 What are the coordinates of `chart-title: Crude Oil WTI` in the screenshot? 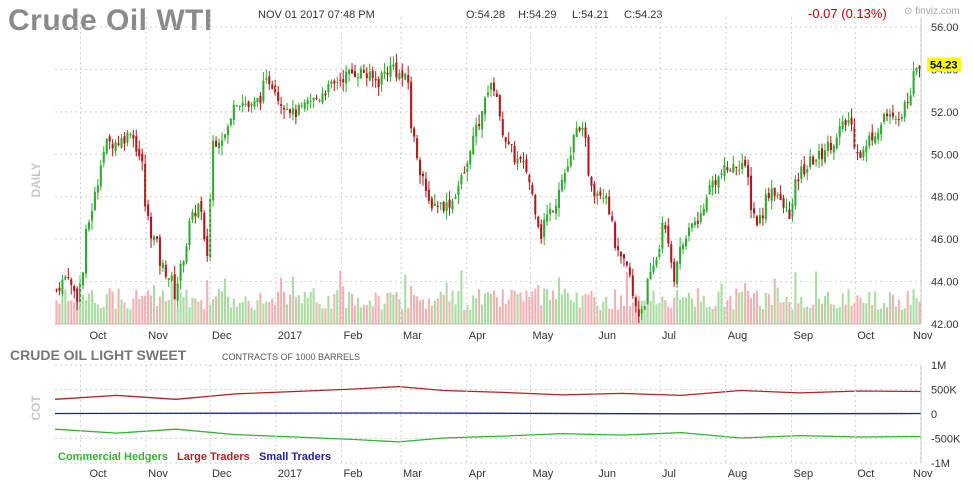 It's located at (110, 20).